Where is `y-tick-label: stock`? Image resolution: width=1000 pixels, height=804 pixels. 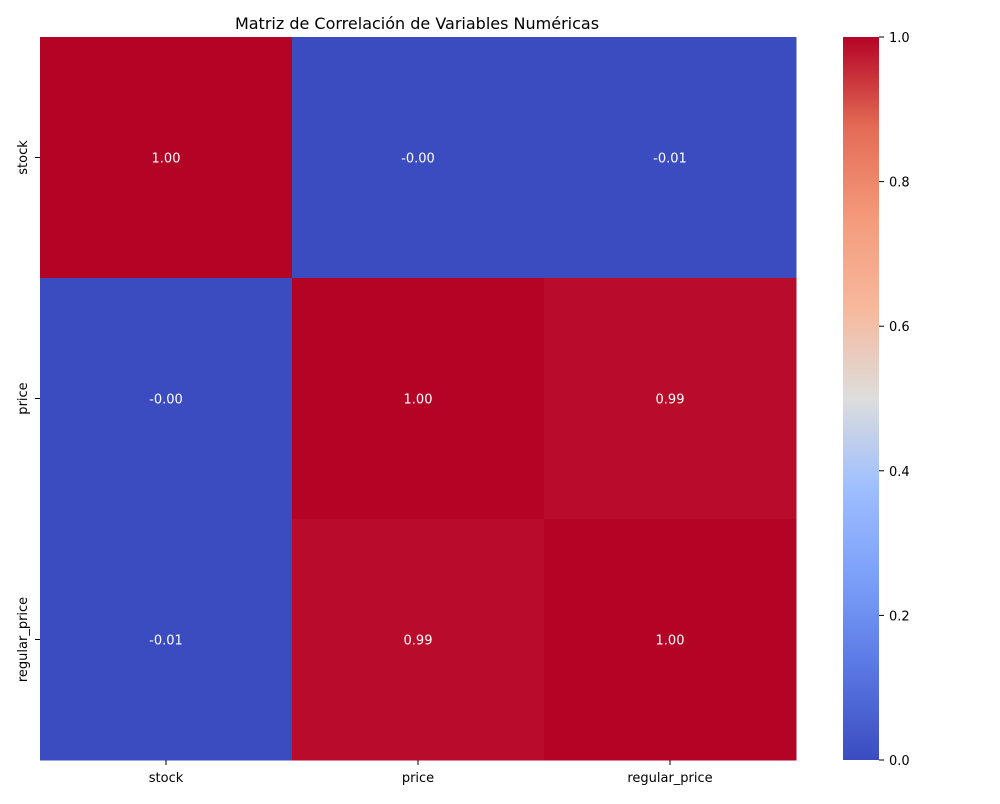 y-tick-label: stock is located at coordinates (23, 157).